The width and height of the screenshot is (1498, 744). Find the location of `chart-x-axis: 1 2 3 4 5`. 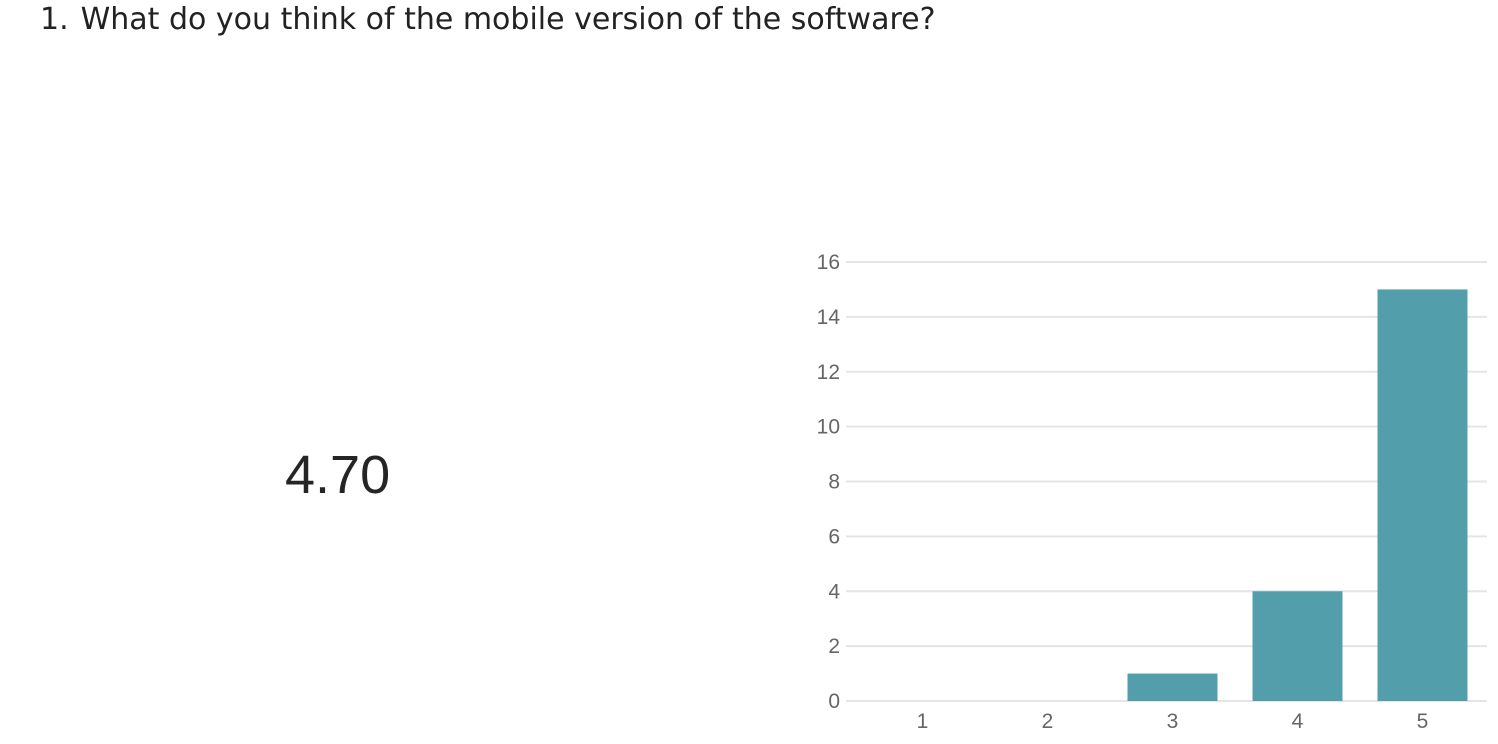

chart-x-axis: 1 2 3 4 5 is located at coordinates (1173, 721).